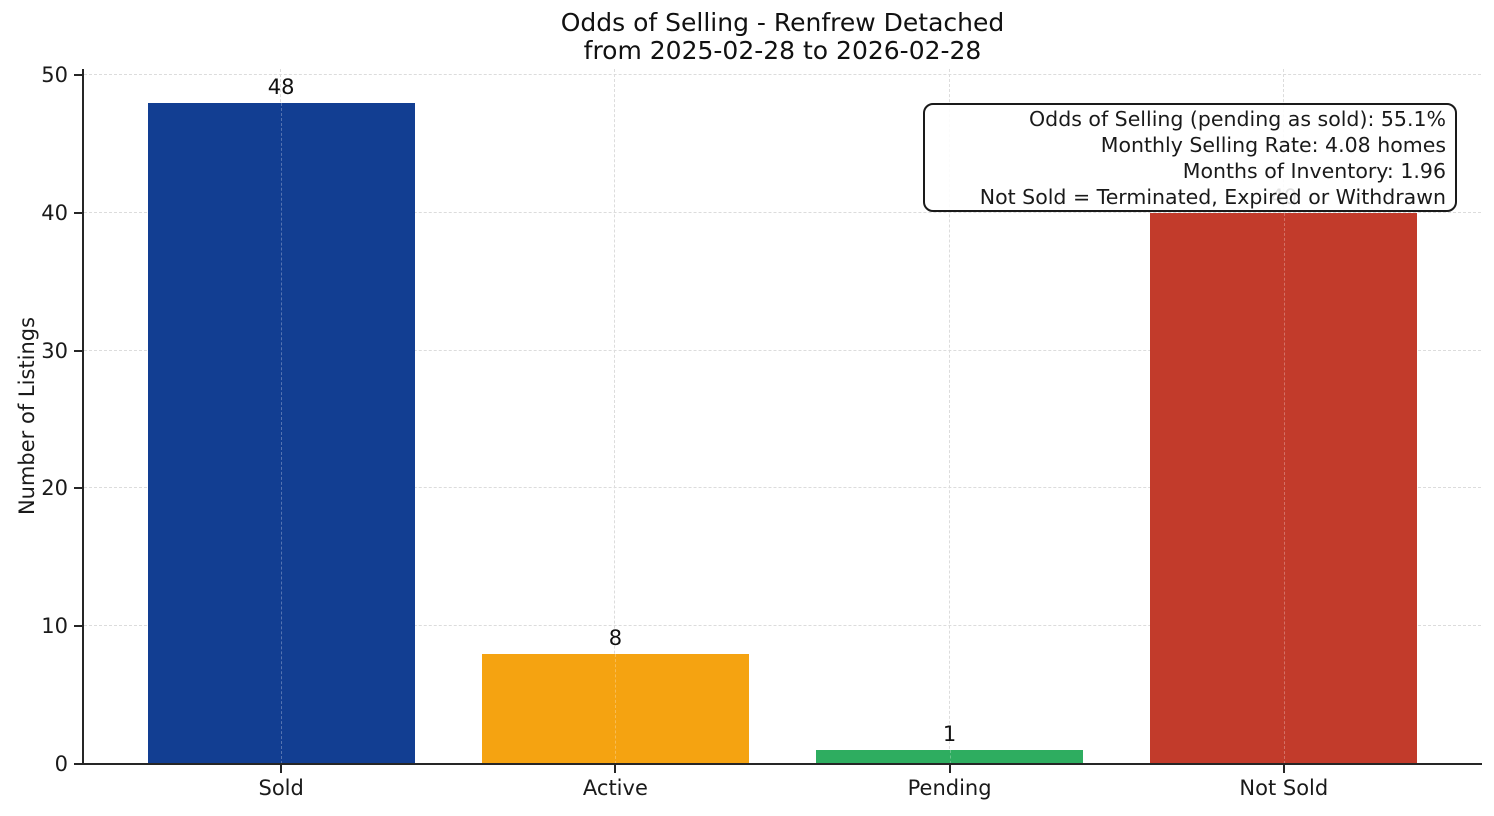 This screenshot has width=1494, height=816. I want to click on bar-sold, so click(281, 433).